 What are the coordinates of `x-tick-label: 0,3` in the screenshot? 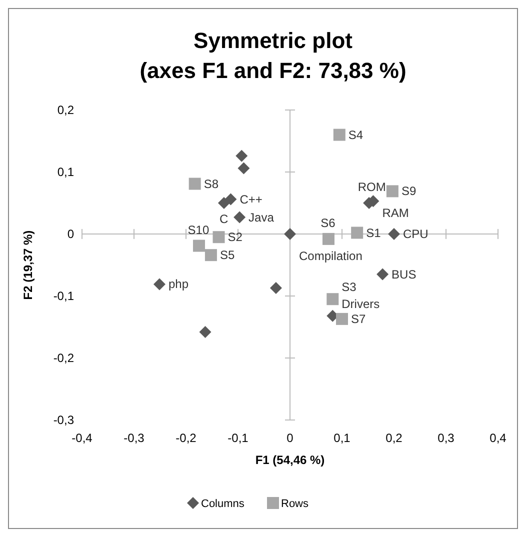 It's located at (446, 438).